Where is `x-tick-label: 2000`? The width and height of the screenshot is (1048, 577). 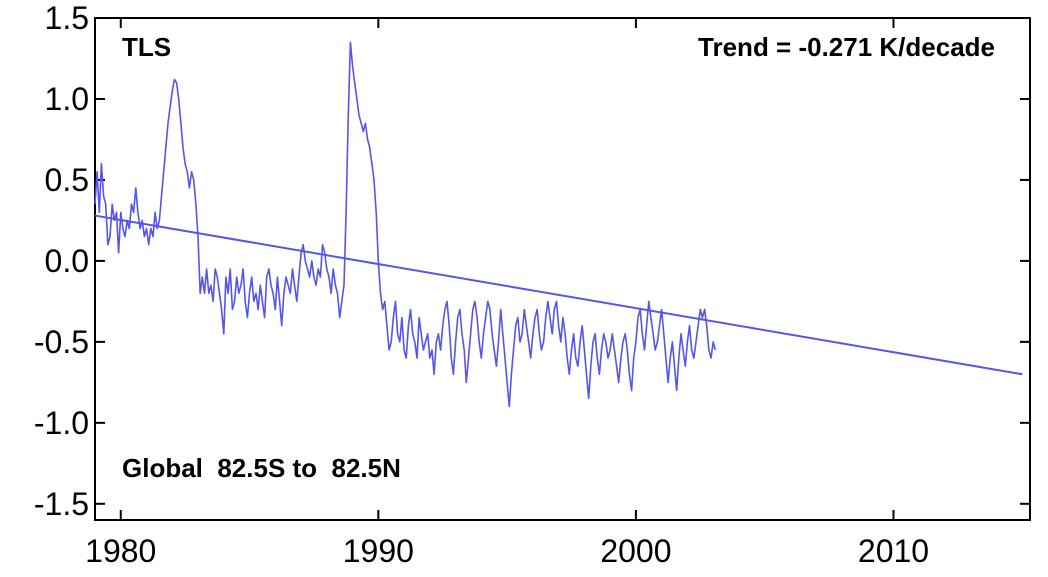
x-tick-label: 2000 is located at coordinates (635, 551).